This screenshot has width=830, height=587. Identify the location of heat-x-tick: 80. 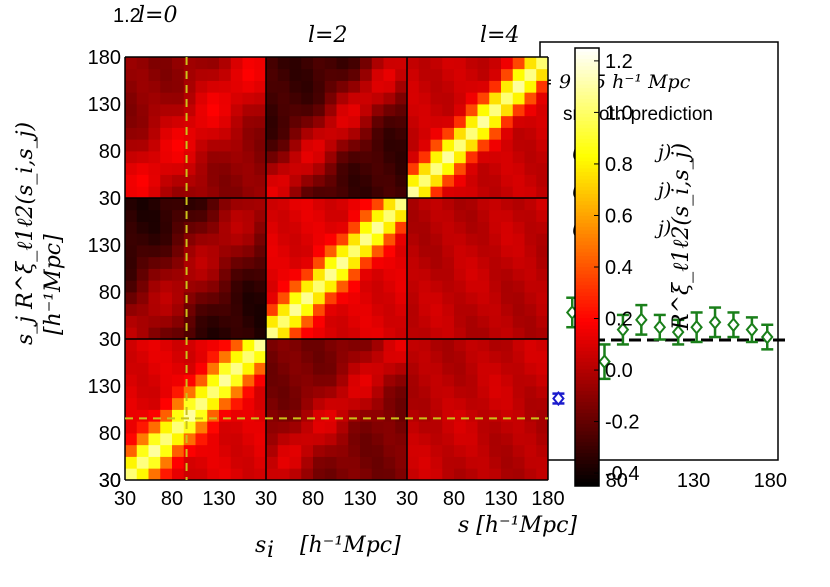
(454, 499).